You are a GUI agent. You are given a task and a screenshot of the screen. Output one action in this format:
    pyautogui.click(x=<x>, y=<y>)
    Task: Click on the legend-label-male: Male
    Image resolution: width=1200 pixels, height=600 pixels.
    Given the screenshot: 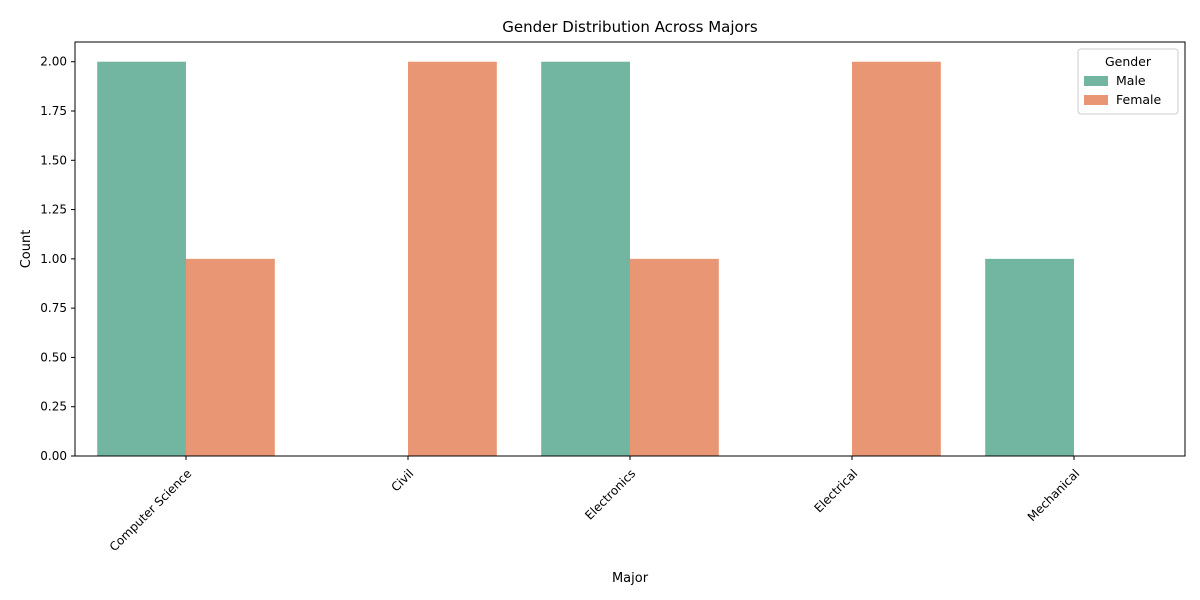 What is the action you would take?
    pyautogui.click(x=1131, y=80)
    